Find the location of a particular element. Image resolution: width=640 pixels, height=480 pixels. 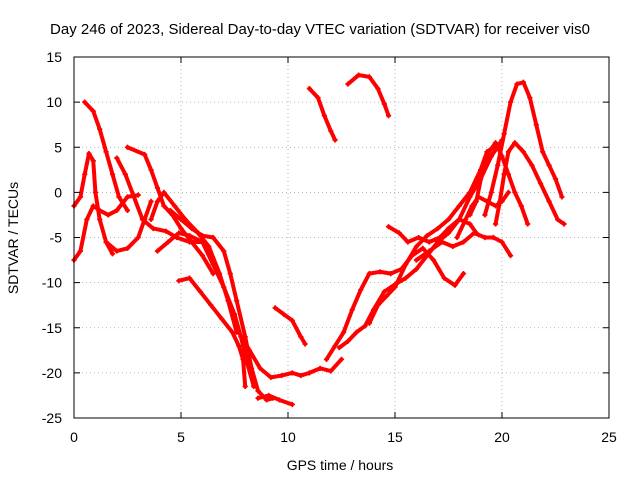

series-arc10 is located at coordinates (212, 332).